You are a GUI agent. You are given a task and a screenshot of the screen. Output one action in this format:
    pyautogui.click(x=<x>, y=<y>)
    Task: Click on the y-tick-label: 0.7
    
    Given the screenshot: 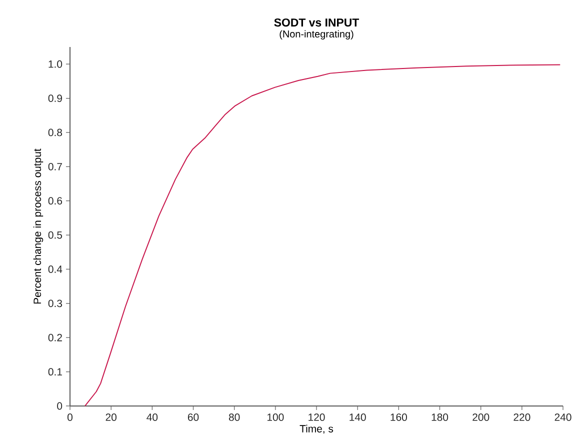 What is the action you would take?
    pyautogui.click(x=55, y=166)
    